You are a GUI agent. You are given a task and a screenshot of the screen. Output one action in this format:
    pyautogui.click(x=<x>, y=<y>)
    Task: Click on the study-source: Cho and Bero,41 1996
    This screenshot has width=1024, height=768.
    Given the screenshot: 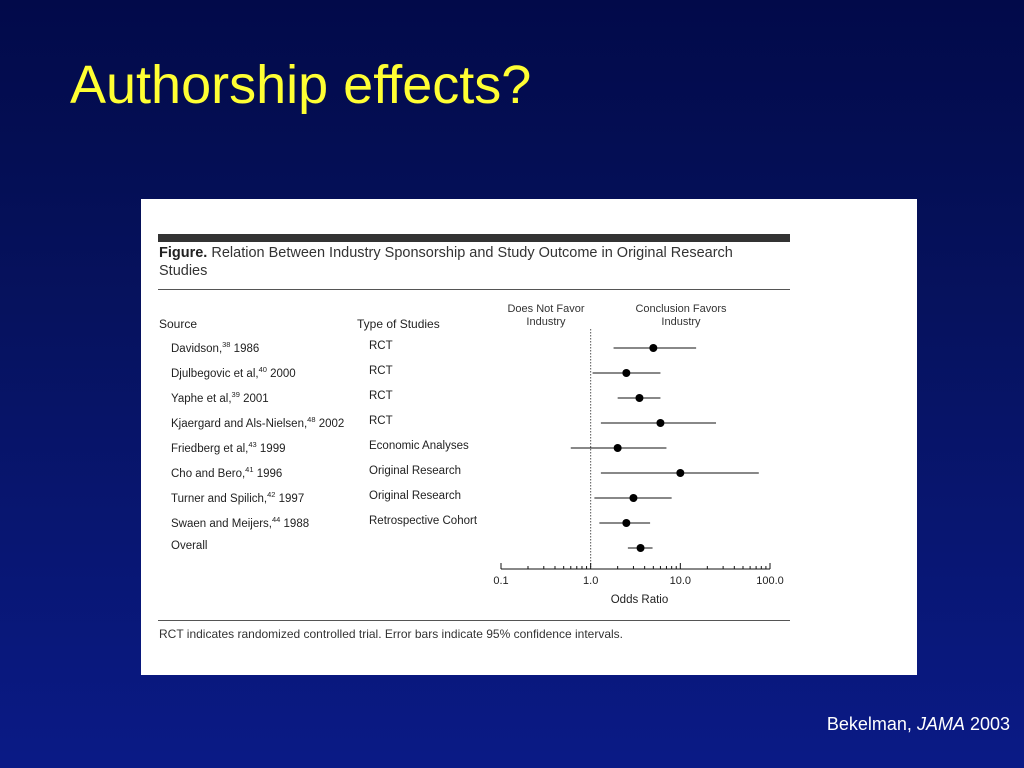 What is the action you would take?
    pyautogui.click(x=226, y=472)
    